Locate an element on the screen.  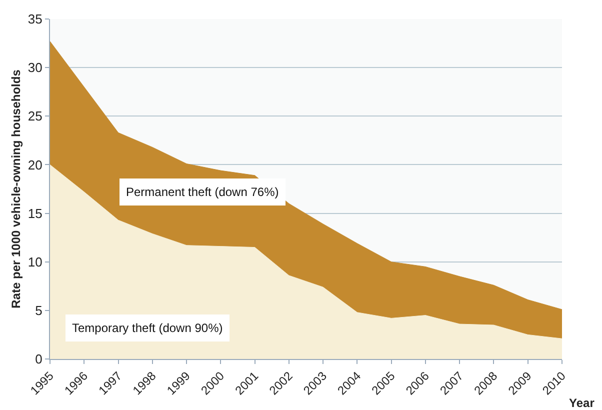
y-tick-label: 10 is located at coordinates (35, 262).